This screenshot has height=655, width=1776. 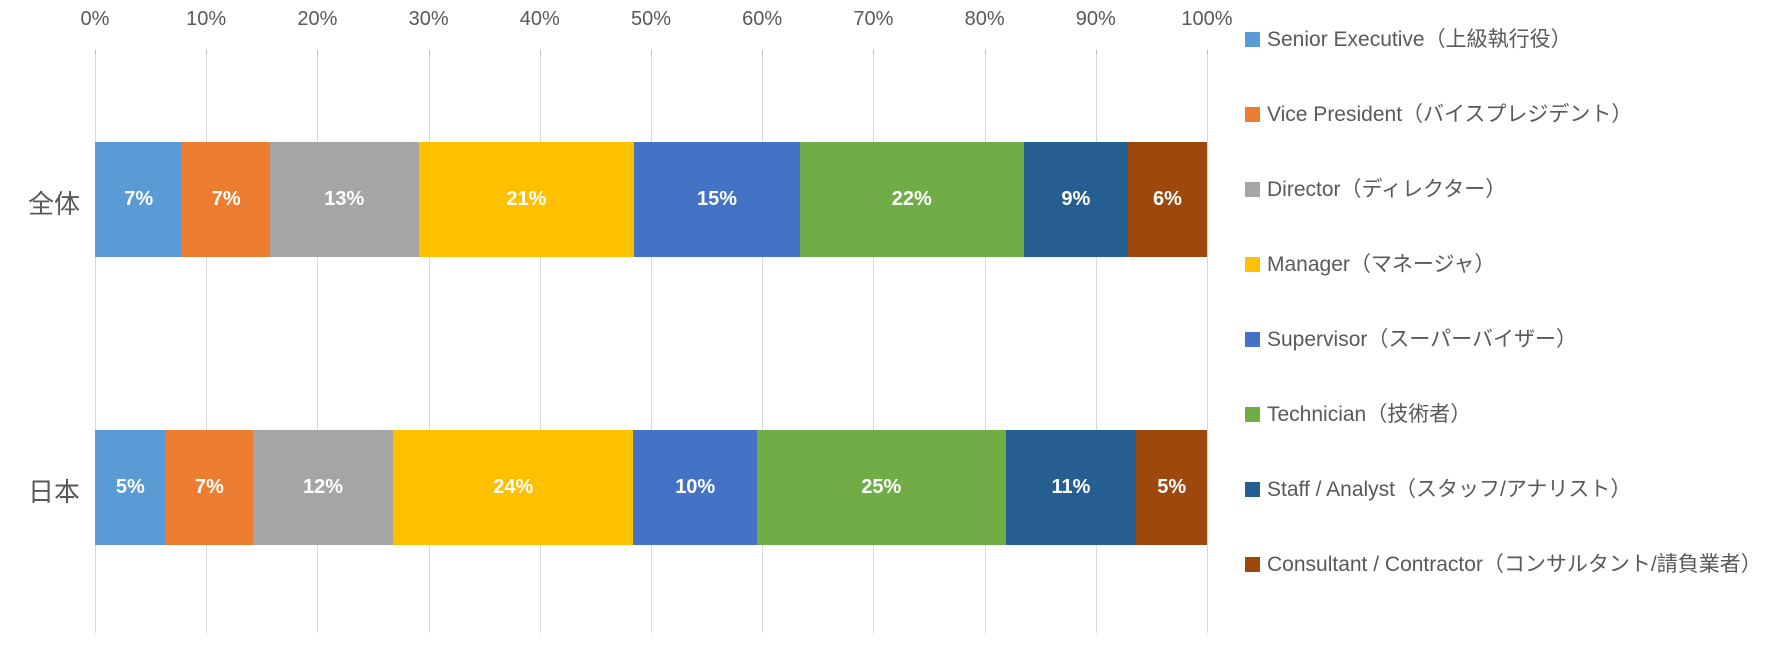 I want to click on data-label: 25%, so click(x=881, y=487).